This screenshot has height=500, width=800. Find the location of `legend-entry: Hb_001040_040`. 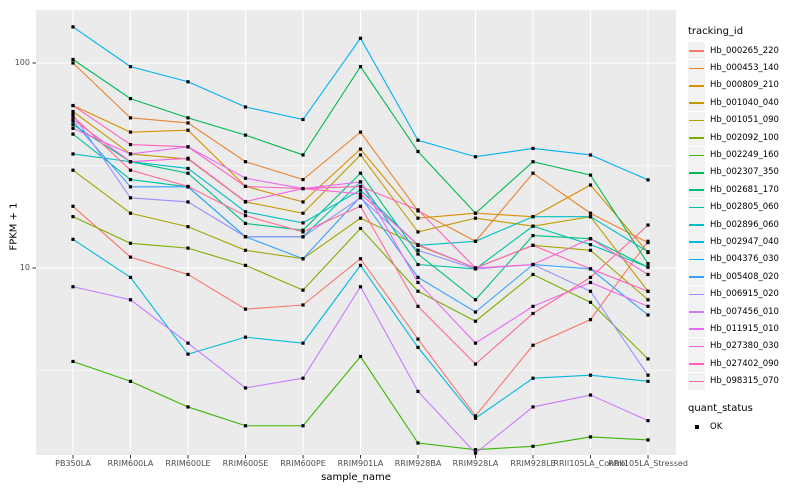

legend-entry: Hb_001040_040 is located at coordinates (744, 103).